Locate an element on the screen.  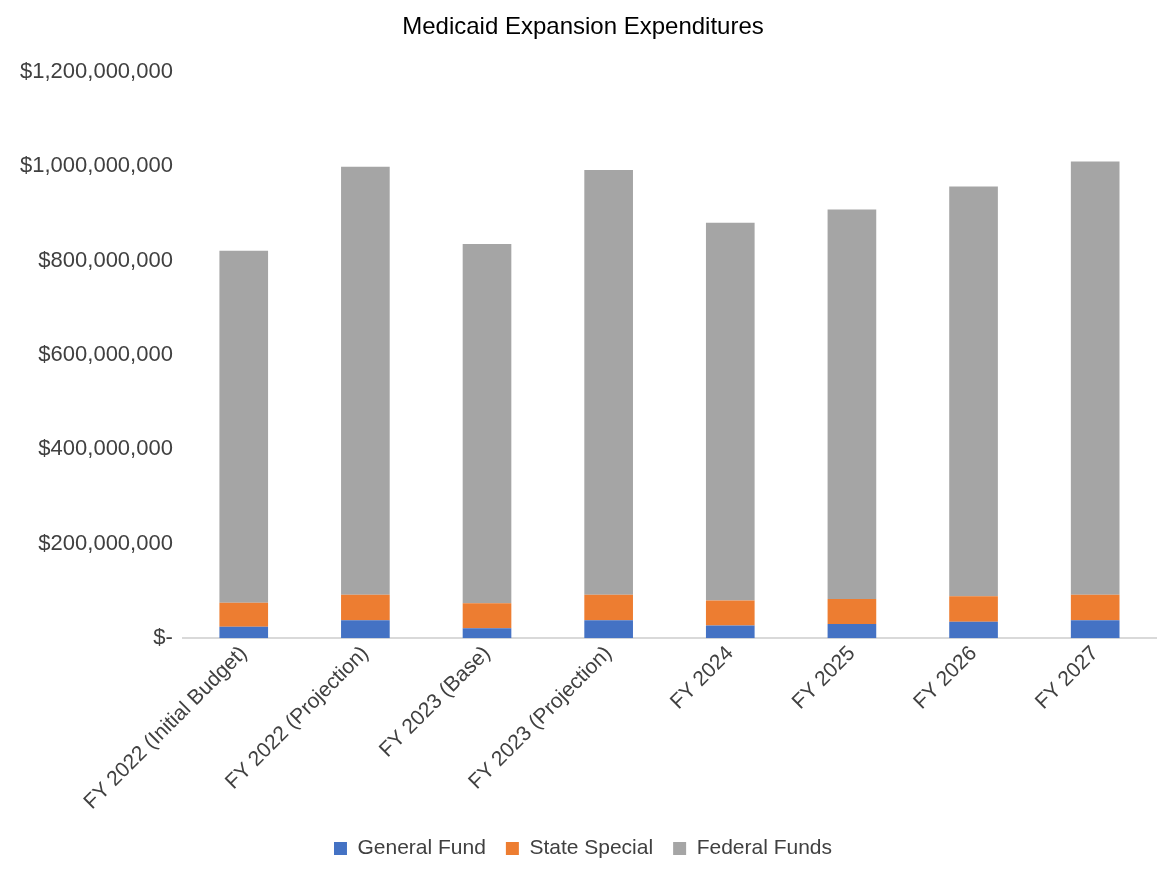
y-tick-label: $1,200,000,000 is located at coordinates (96, 70).